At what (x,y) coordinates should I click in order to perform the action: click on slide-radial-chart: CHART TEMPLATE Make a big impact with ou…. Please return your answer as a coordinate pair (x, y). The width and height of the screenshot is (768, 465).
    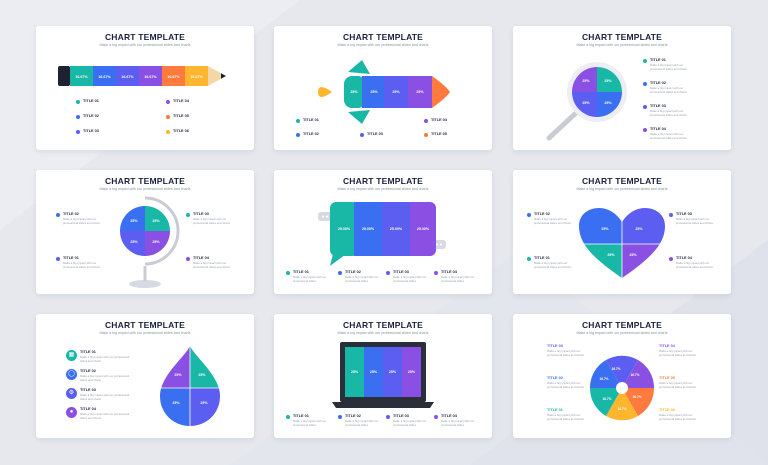
    Looking at the image, I should click on (622, 376).